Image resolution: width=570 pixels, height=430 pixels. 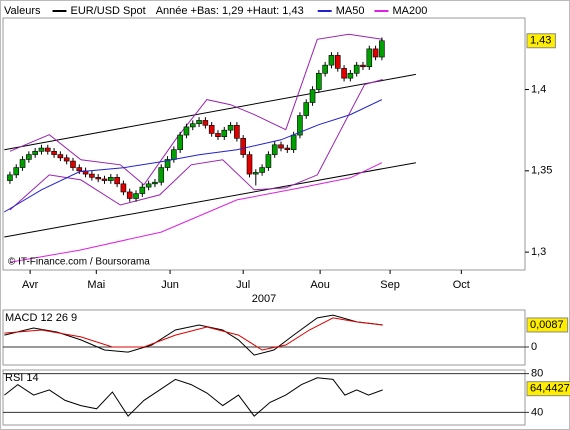 I want to click on x-tick-label: Oct, so click(x=461, y=285).